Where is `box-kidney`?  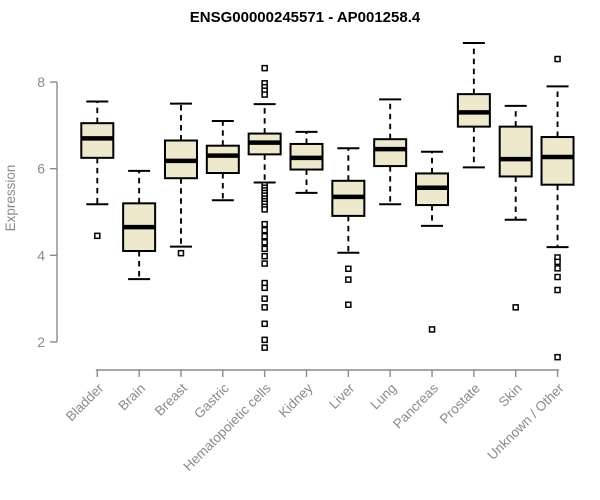 box-kidney is located at coordinates (306, 162).